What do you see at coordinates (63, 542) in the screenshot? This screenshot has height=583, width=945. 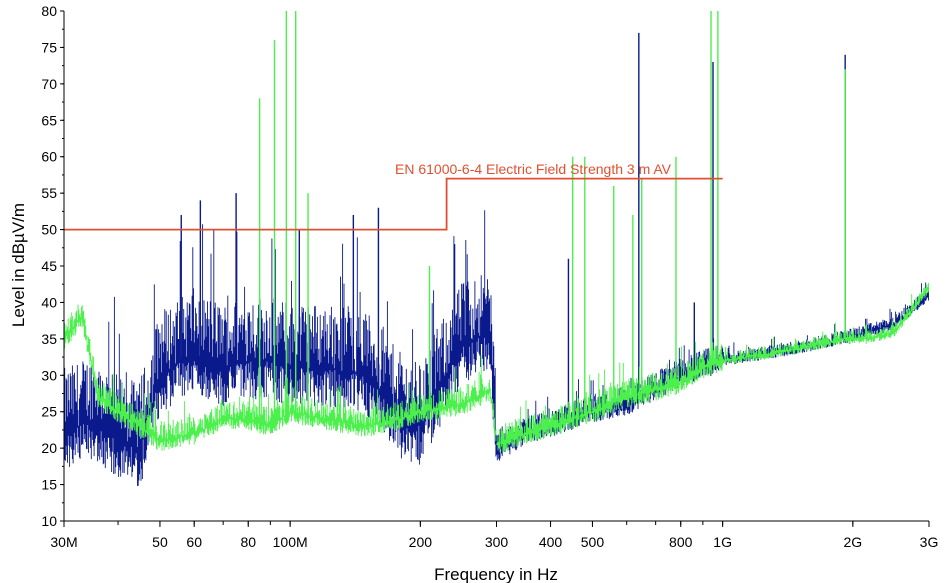 I see `x-tick-label: 30M` at bounding box center [63, 542].